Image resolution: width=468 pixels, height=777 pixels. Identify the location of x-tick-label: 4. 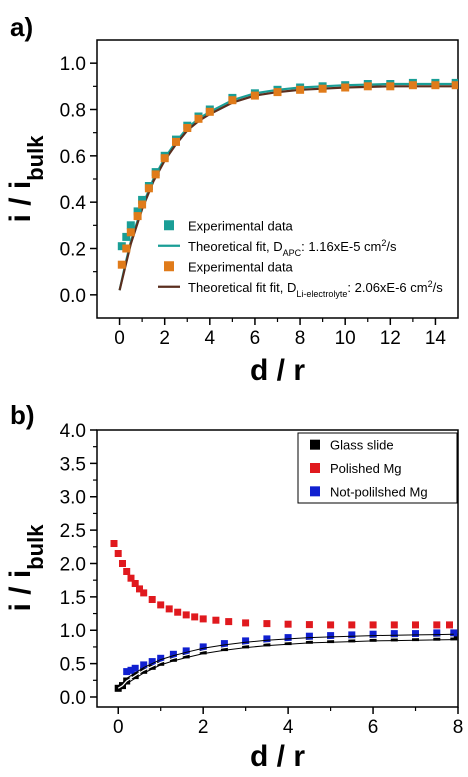
(210, 338).